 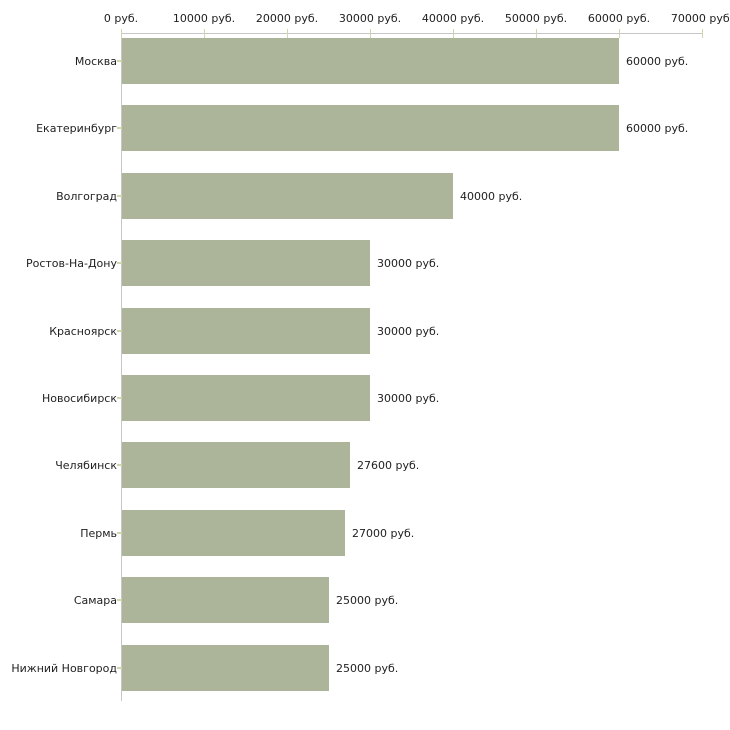 I want to click on x-tick-label: 20000 руб., so click(x=287, y=18).